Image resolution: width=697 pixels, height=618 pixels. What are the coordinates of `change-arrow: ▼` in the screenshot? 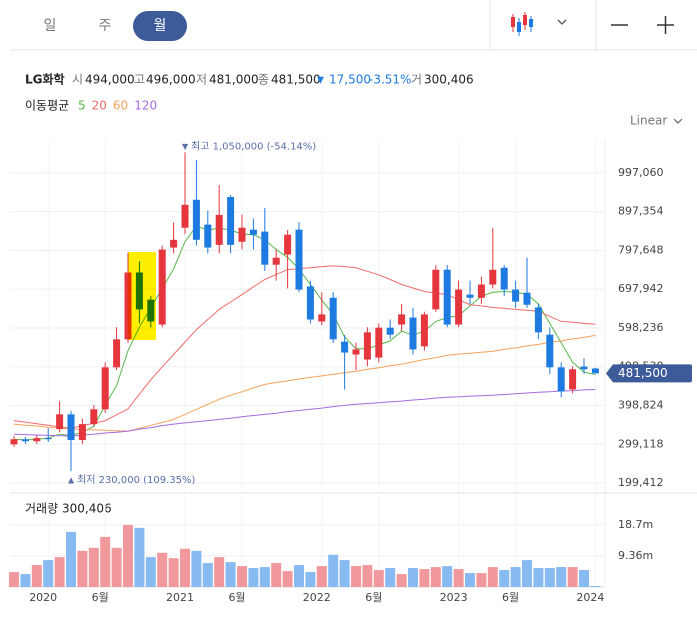 It's located at (320, 81).